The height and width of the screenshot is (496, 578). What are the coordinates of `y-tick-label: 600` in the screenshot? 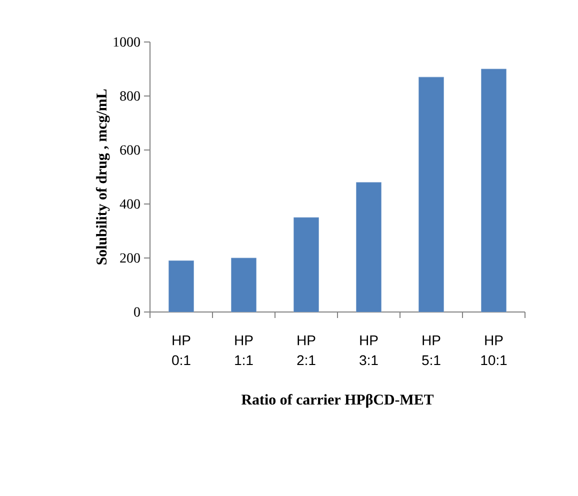 It's located at (130, 150).